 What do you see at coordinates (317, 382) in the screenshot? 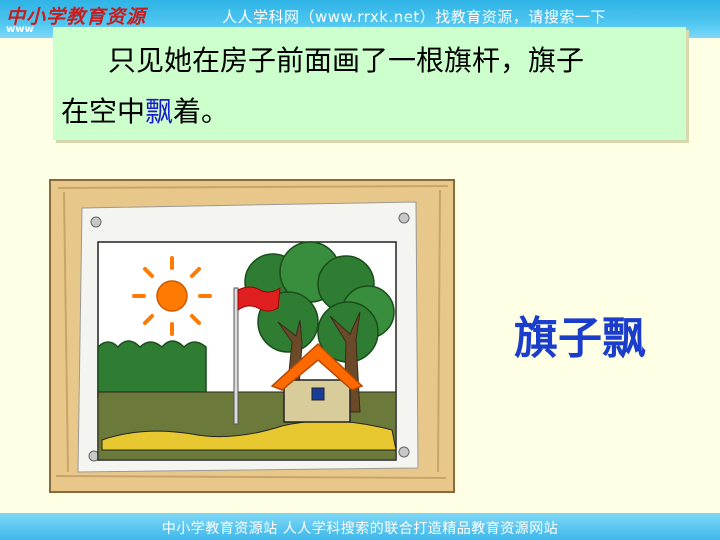
I see `house-icon` at bounding box center [317, 382].